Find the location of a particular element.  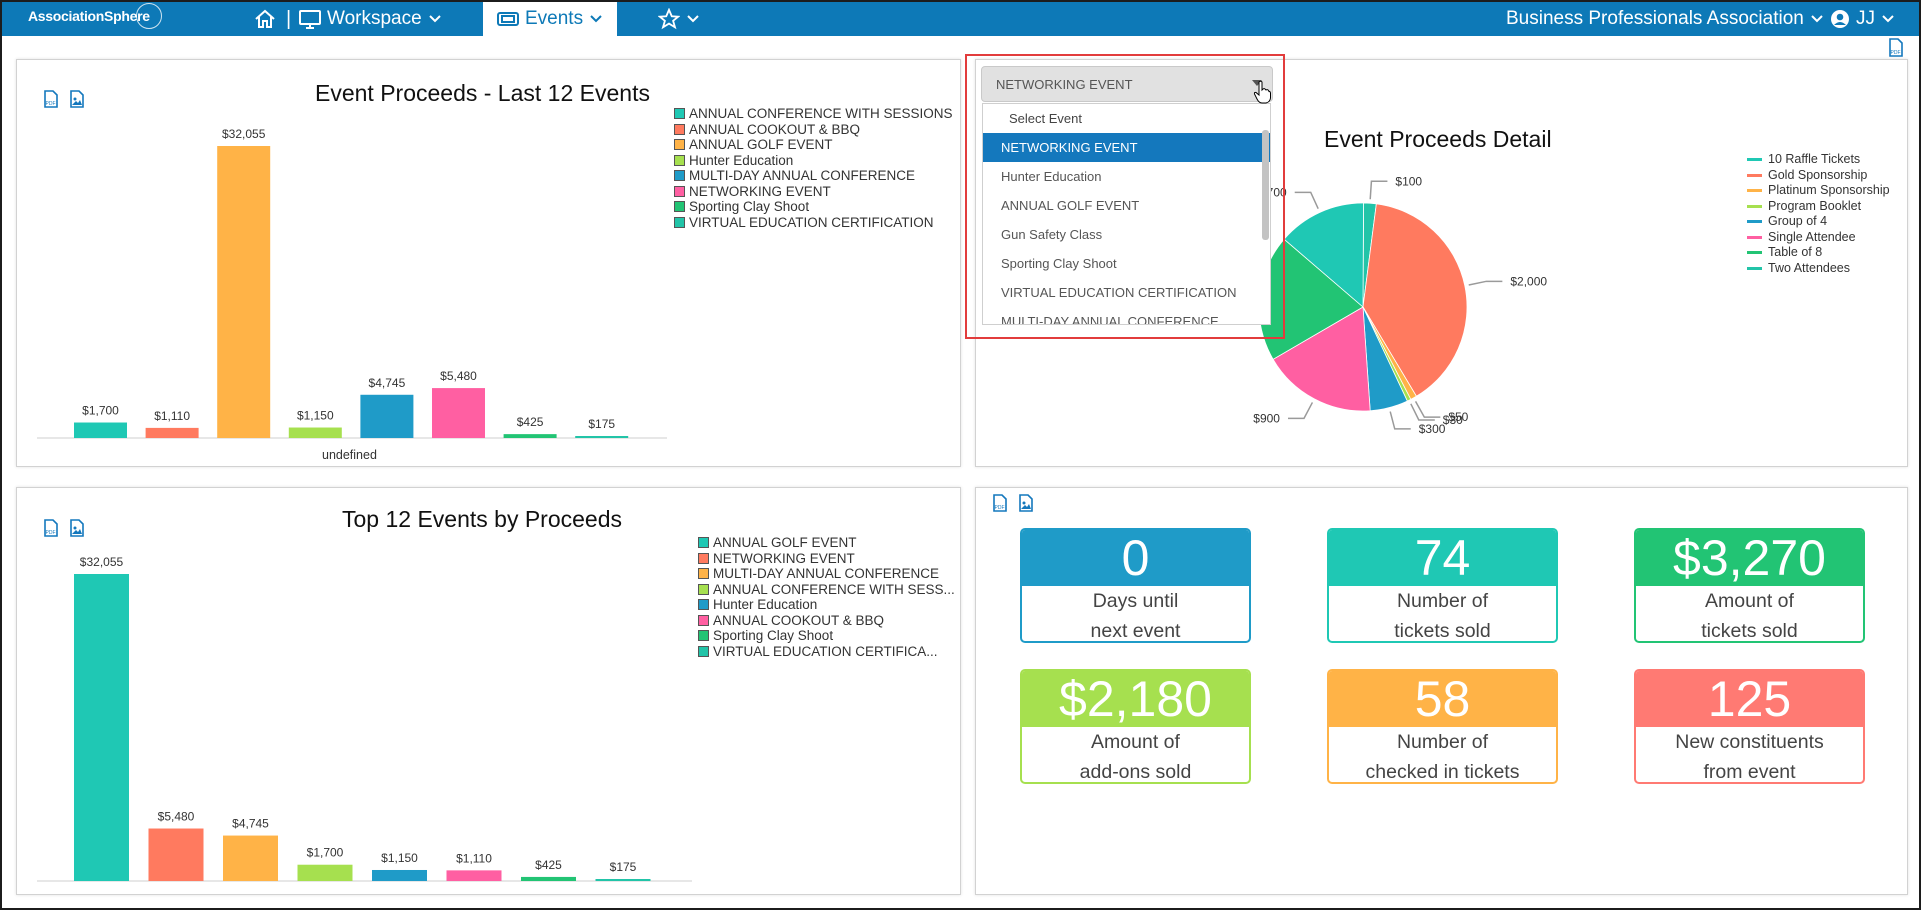

user-menu: JJ is located at coordinates (1862, 19).